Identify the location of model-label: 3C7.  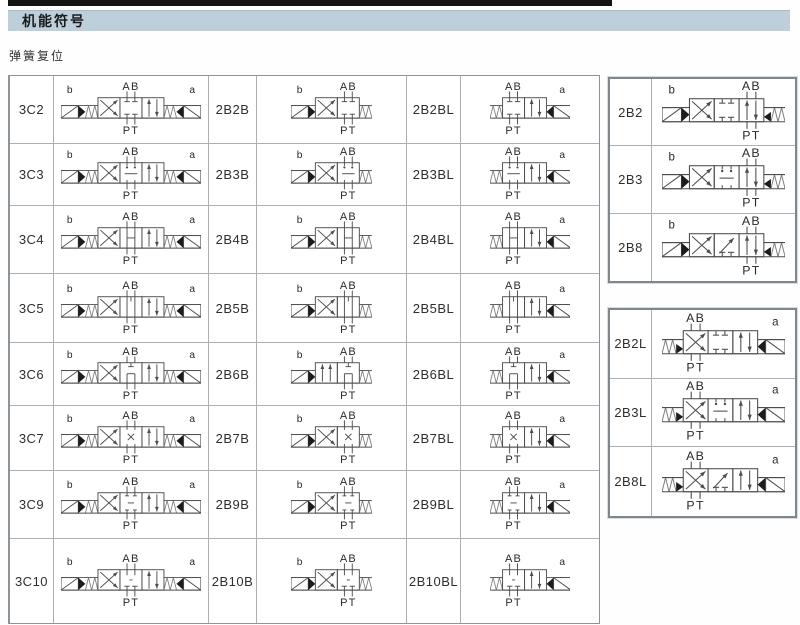
(32, 438).